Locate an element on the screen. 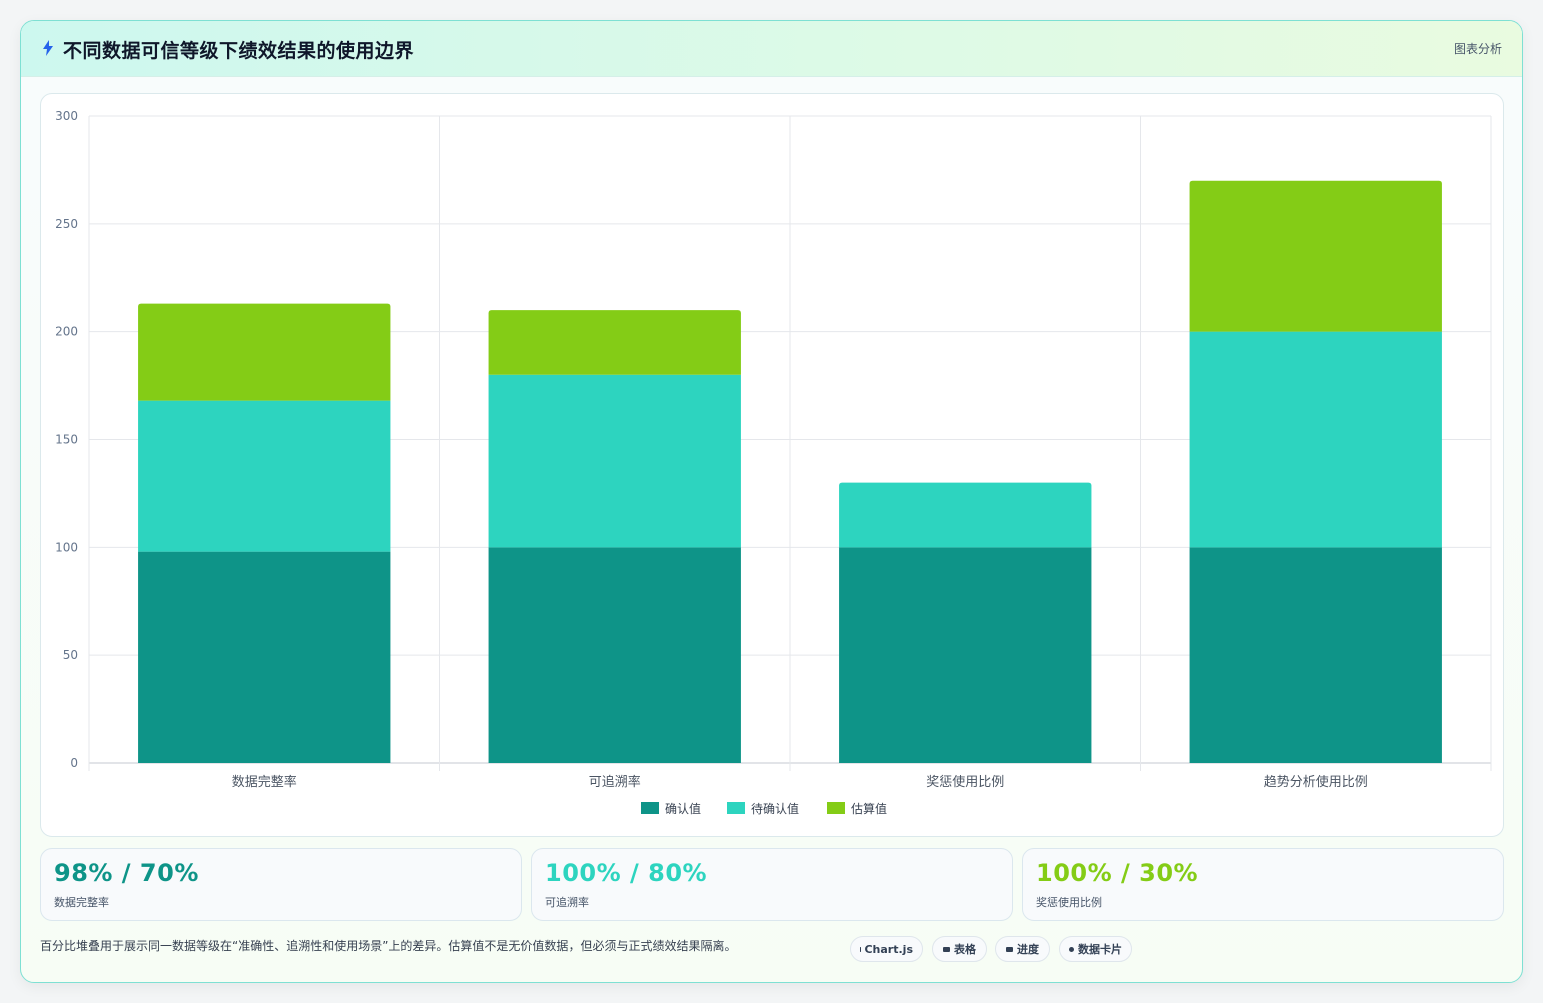  chip-label: Chart.js is located at coordinates (888, 949).